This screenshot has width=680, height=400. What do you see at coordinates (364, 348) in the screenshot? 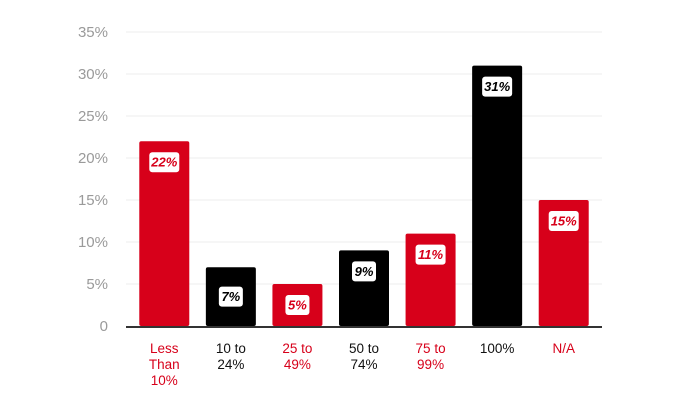
I see `x-tick-label-line: 50 to` at bounding box center [364, 348].